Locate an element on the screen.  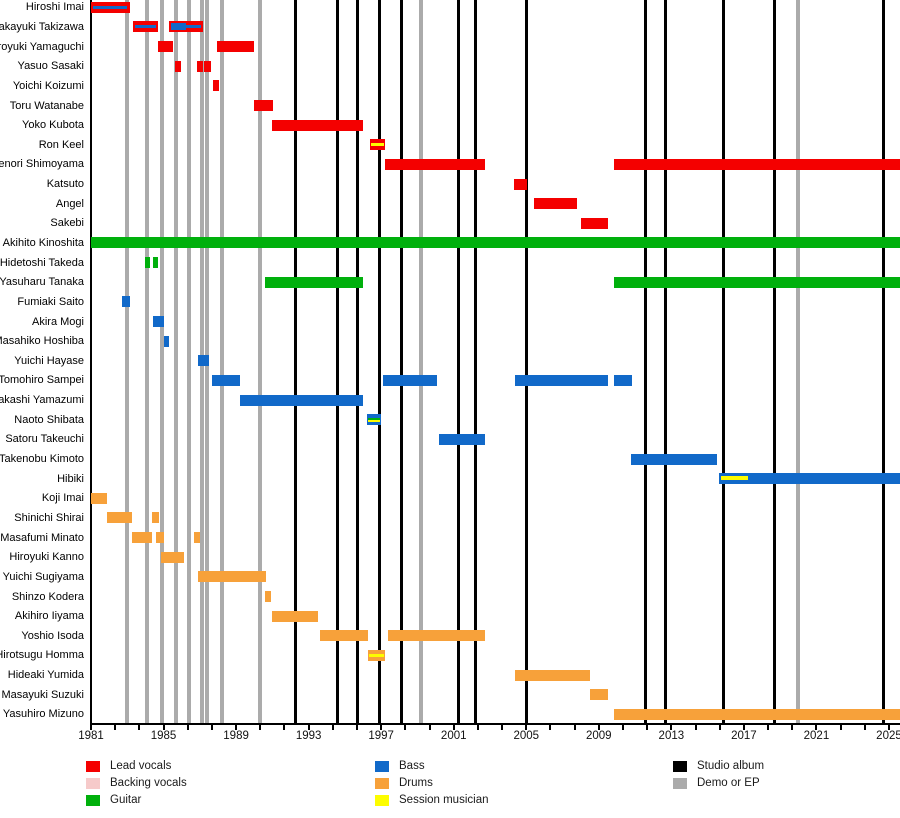
member-label: Tomohiro Sampei is located at coordinates (42, 380).